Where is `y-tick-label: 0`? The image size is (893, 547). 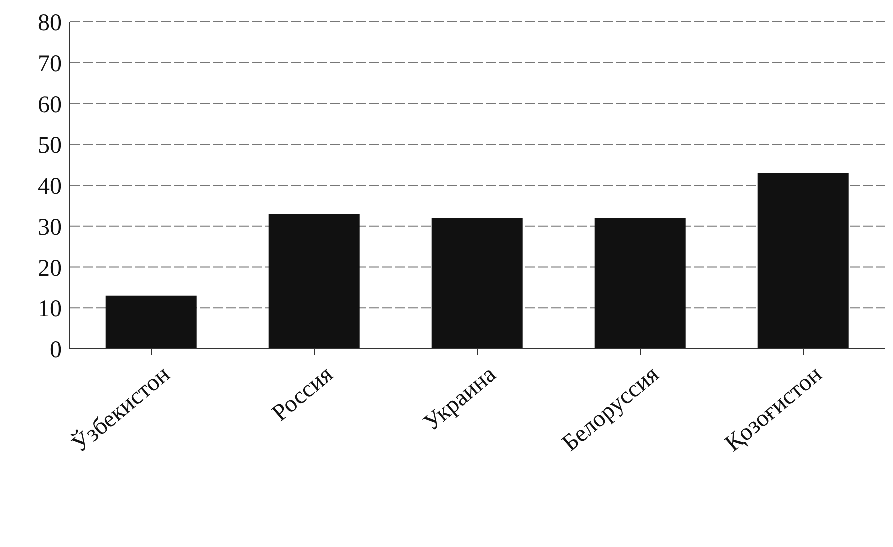
y-tick-label: 0 is located at coordinates (56, 351).